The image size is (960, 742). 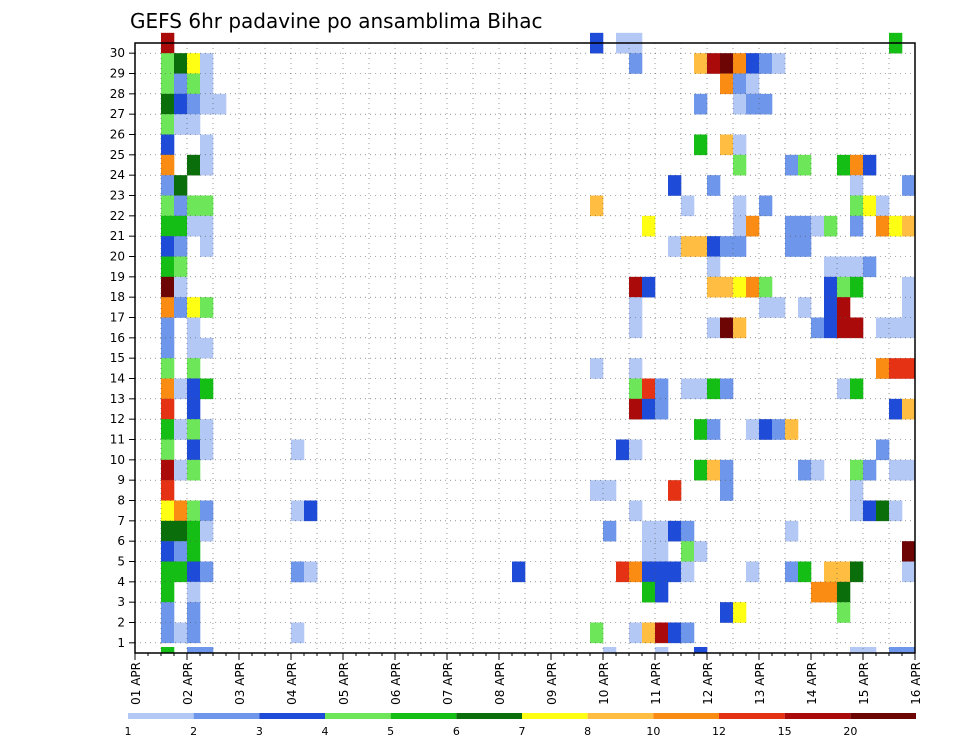 What do you see at coordinates (259, 731) in the screenshot?
I see `legend-level-label: 3` at bounding box center [259, 731].